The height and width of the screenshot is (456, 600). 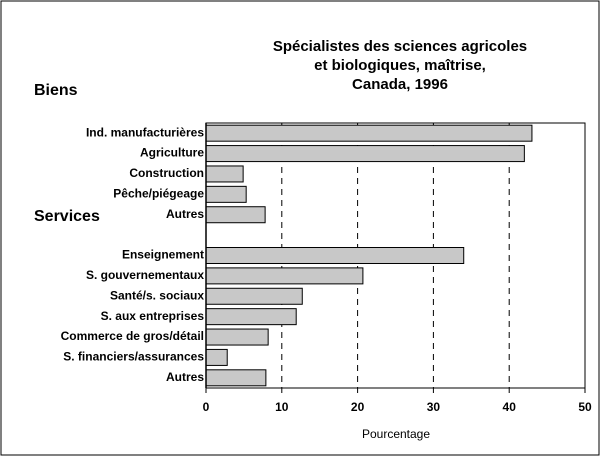 I want to click on y-tick-label: S. gouvernementaux, so click(x=145, y=275).